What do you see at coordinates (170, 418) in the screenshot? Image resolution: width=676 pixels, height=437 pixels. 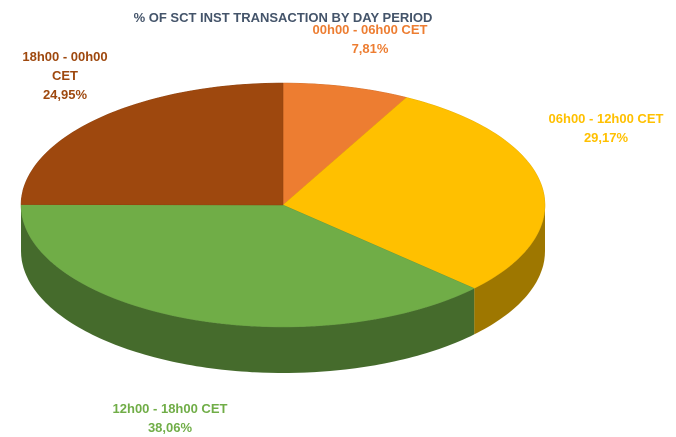 I see `data-label: 12h00 - 18h00 CET 38,06%` at bounding box center [170, 418].